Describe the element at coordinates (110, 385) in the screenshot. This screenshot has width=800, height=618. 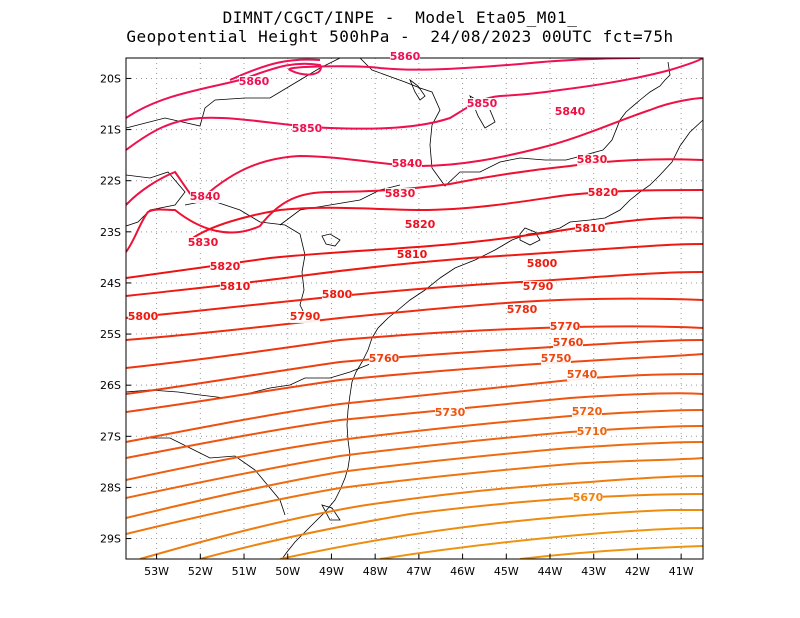
I see `lat-tick-label: 26S` at that location.